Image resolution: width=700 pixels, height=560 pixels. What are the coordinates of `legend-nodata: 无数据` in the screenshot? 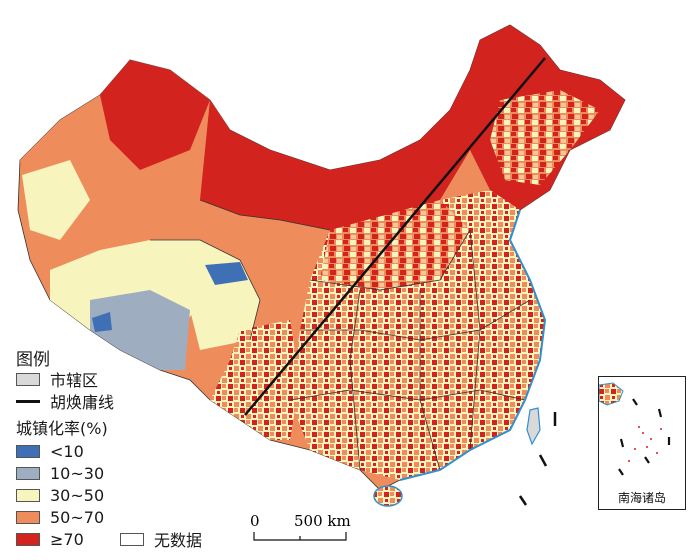 It's located at (161, 539).